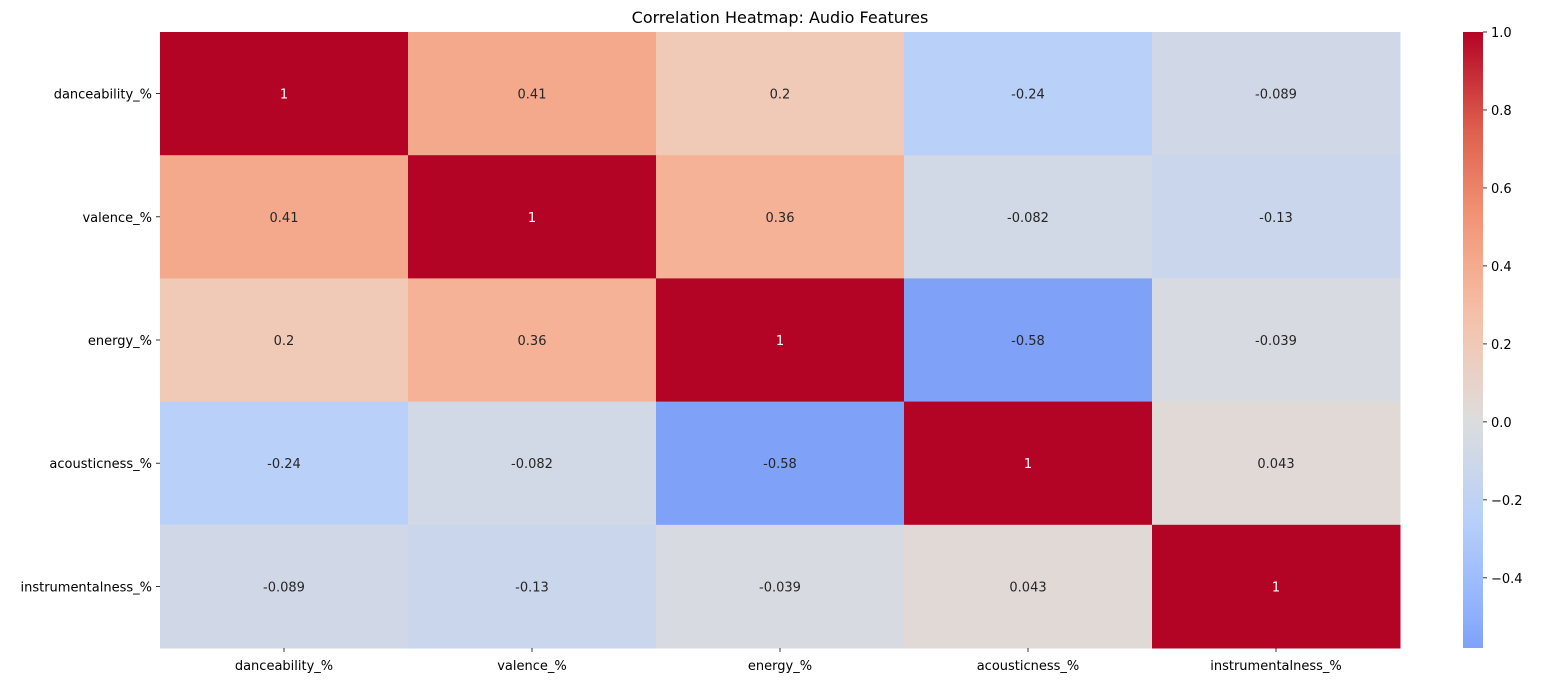 This screenshot has height=682, width=1561. I want to click on x-tick-label: danceability_%, so click(284, 666).